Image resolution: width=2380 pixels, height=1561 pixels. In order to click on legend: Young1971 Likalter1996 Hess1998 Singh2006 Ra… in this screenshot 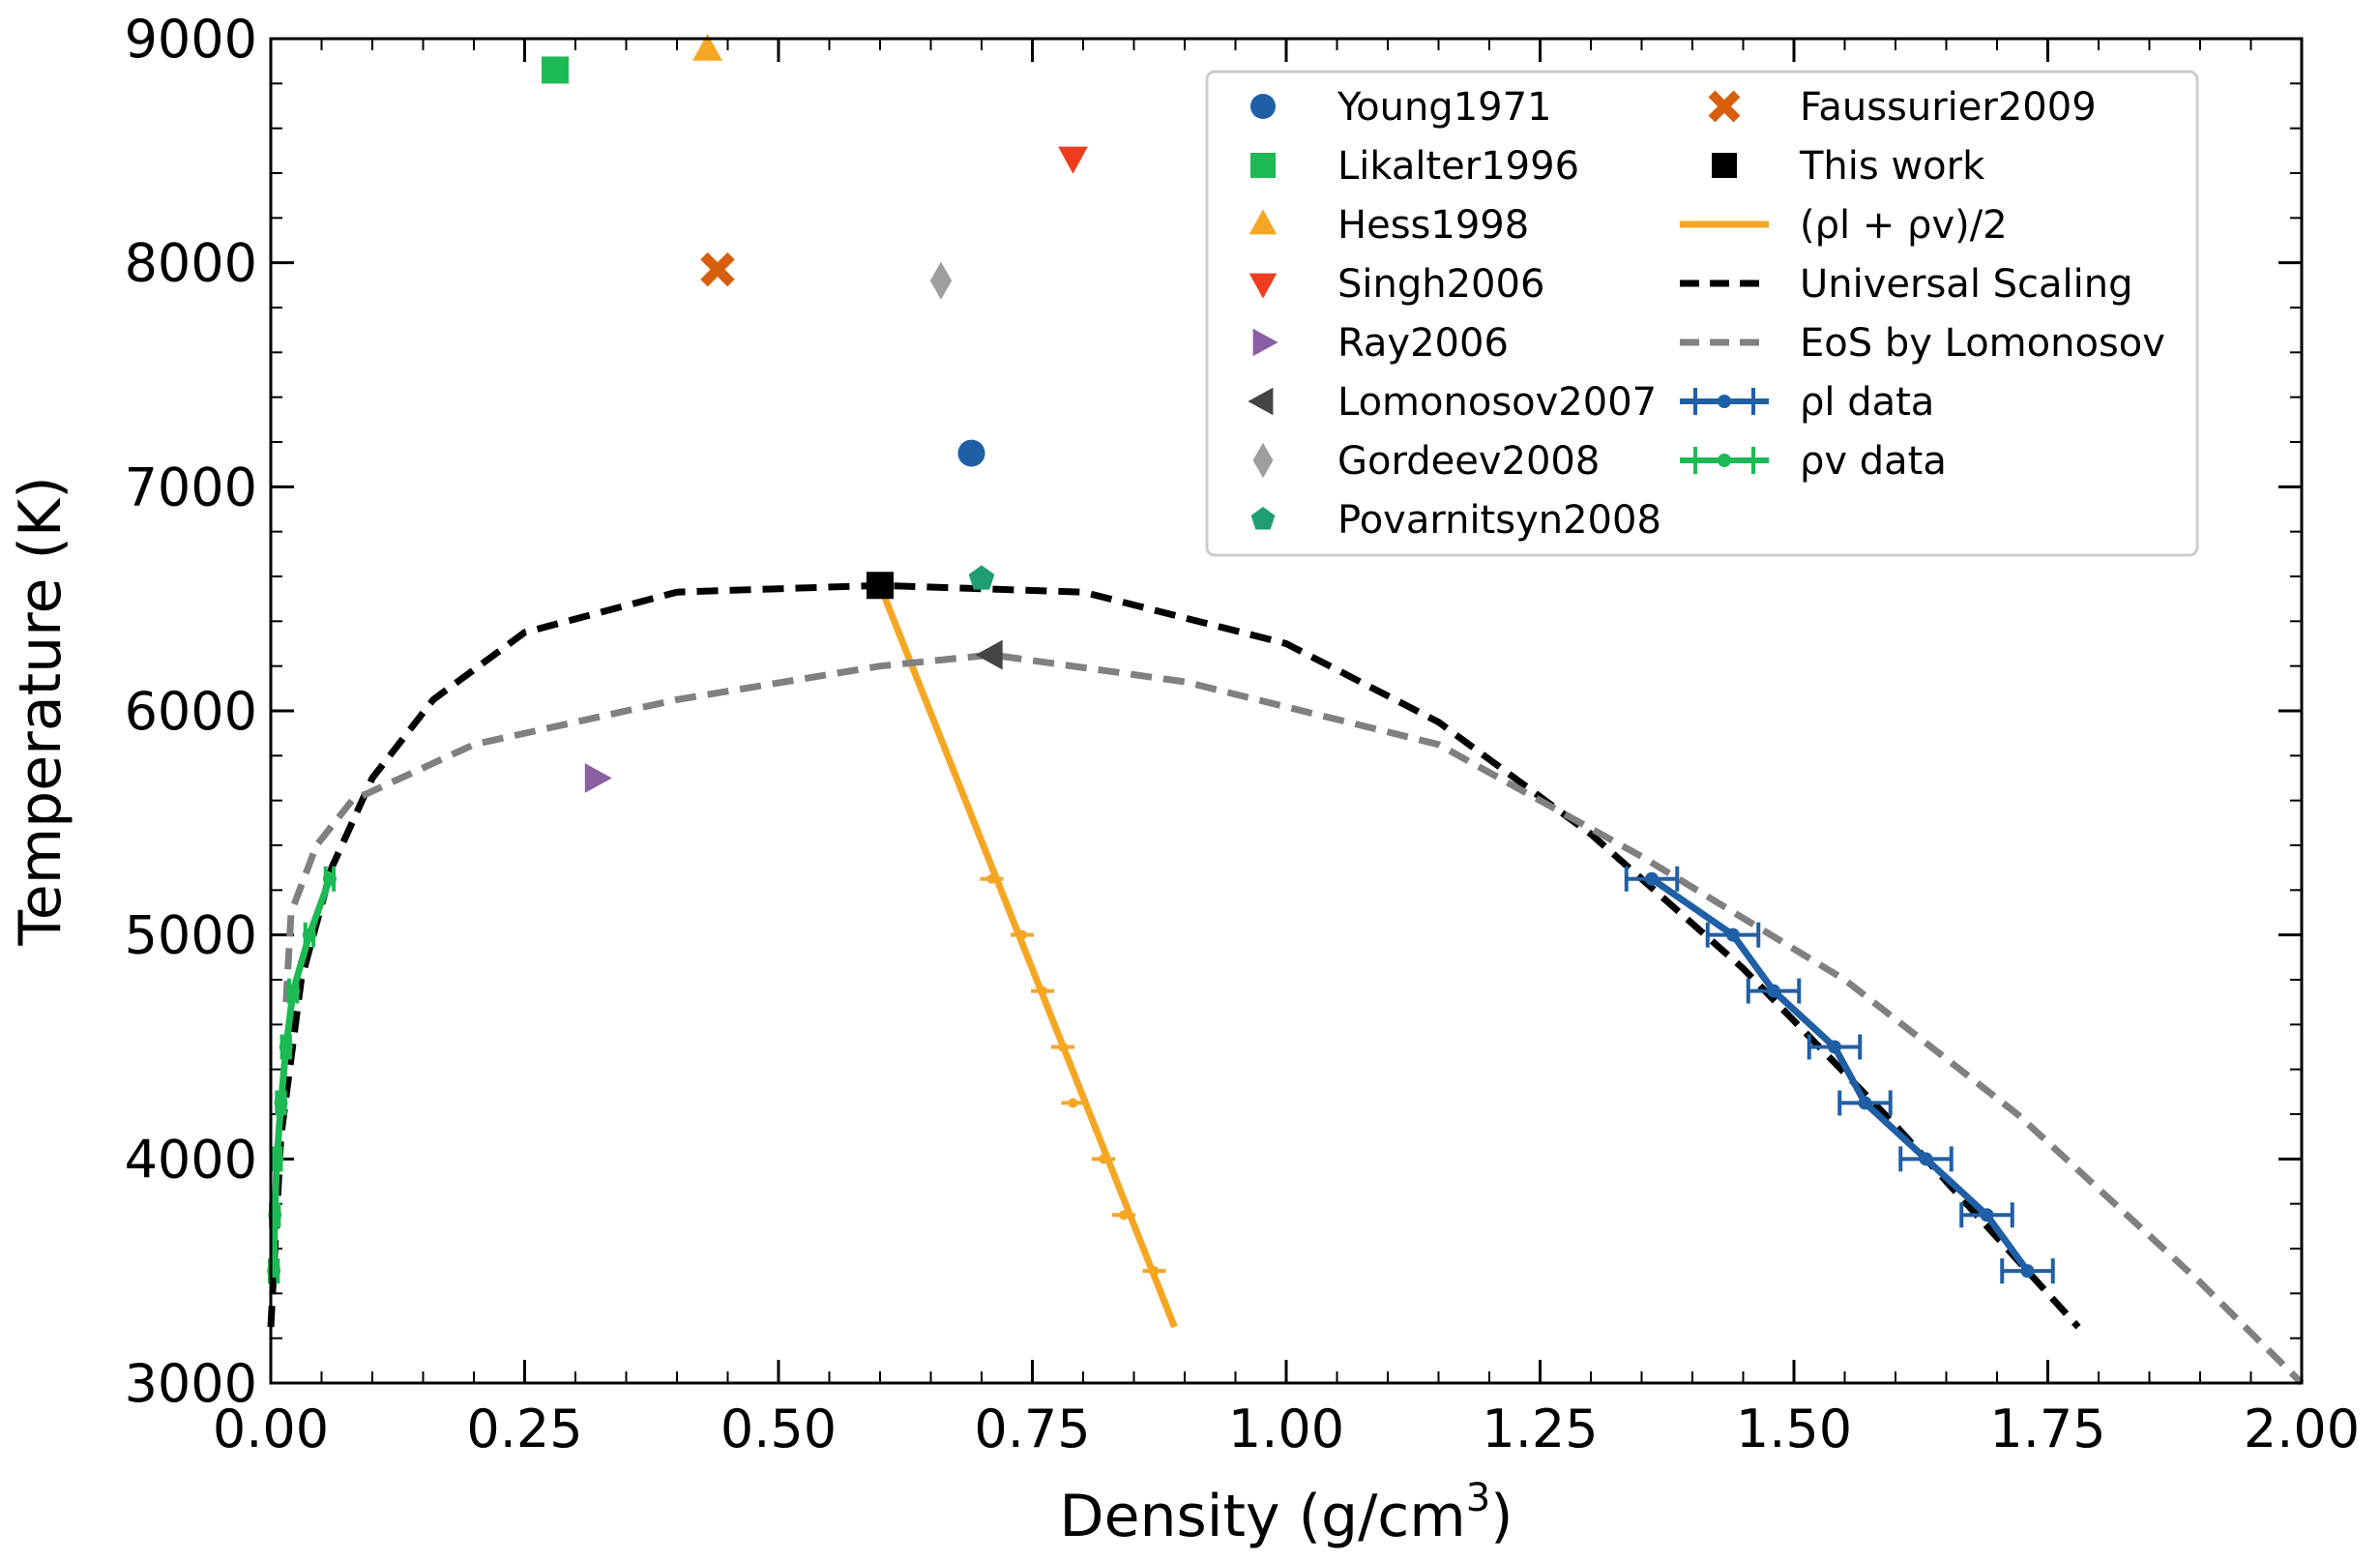, I will do `click(1702, 313)`.